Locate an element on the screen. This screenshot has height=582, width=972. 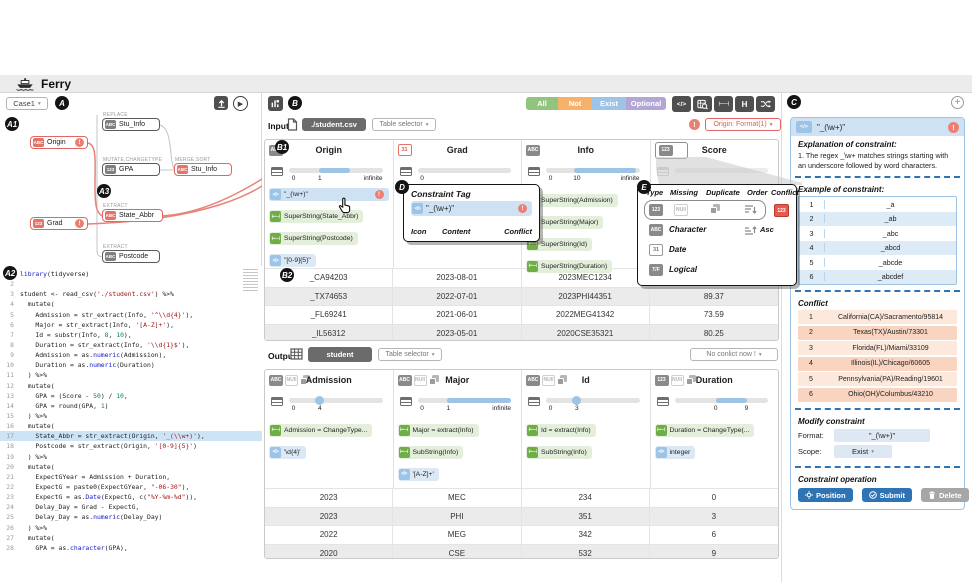
table-cell: 2023PHI44351 is located at coordinates (586, 296).